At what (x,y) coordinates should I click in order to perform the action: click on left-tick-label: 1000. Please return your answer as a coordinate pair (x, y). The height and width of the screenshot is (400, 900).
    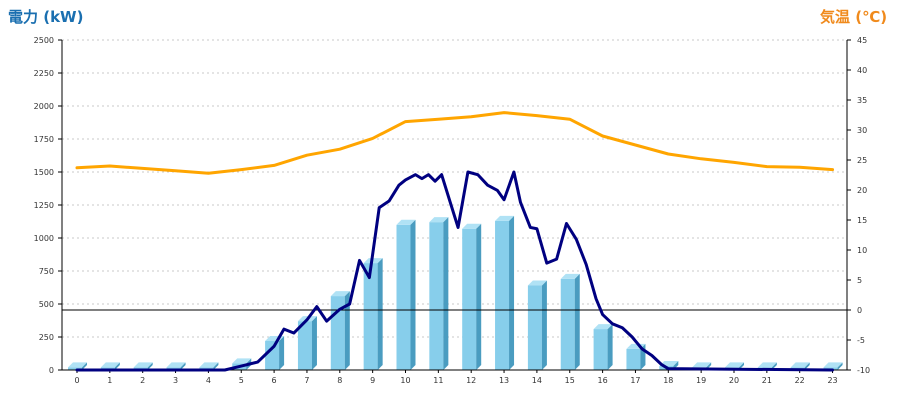
    Looking at the image, I should click on (44, 238).